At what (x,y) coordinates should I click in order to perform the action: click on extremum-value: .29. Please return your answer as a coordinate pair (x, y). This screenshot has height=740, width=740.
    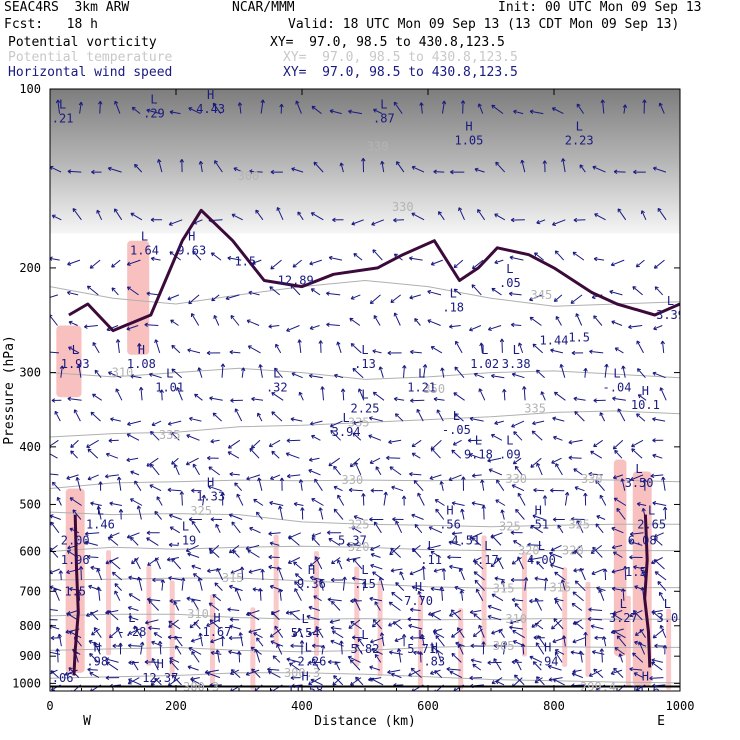
    Looking at the image, I should click on (154, 114).